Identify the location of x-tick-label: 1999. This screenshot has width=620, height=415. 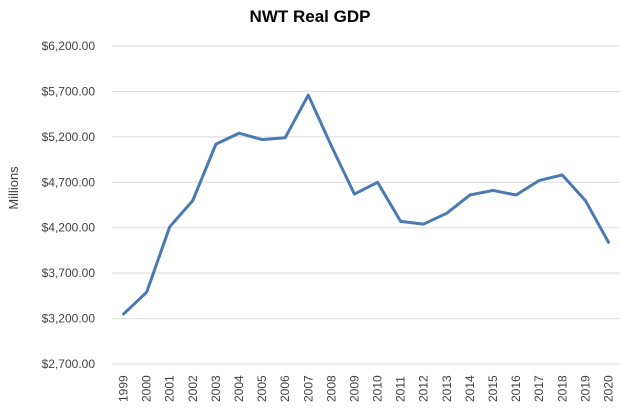
(124, 388).